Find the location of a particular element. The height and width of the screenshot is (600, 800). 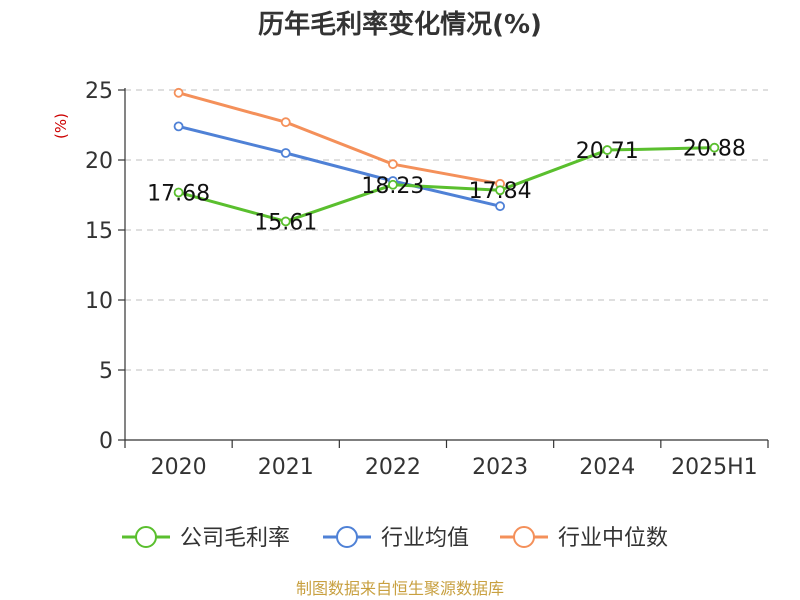

data-labels: 17.68 15.61 18.23 17.84 20.71 20.88 is located at coordinates (446, 186).